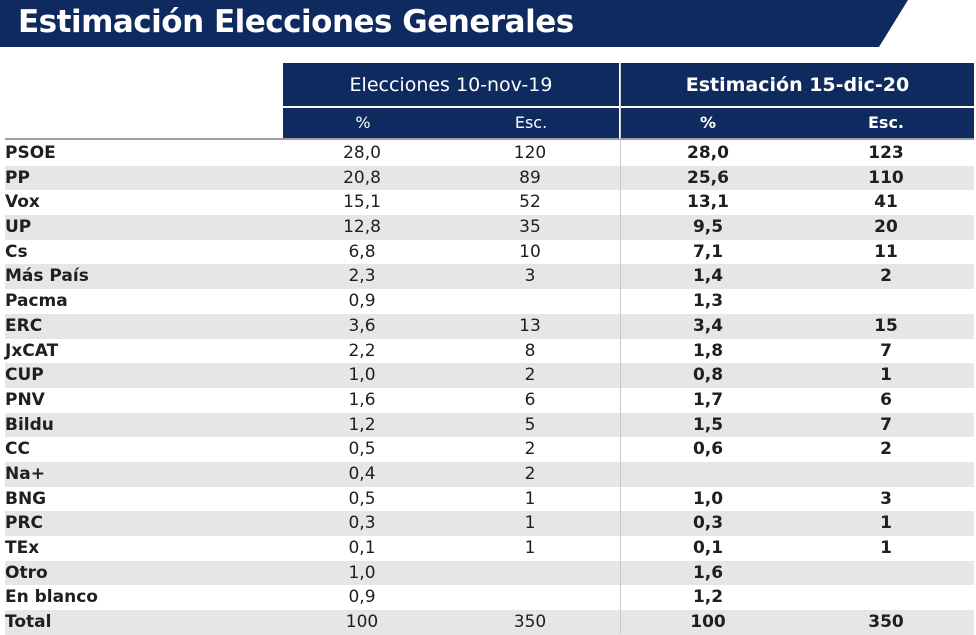 Image resolution: width=976 pixels, height=635 pixels. Describe the element at coordinates (489, 227) in the screenshot. I see `table-row: UP 12,8 35 9,5 20` at that location.